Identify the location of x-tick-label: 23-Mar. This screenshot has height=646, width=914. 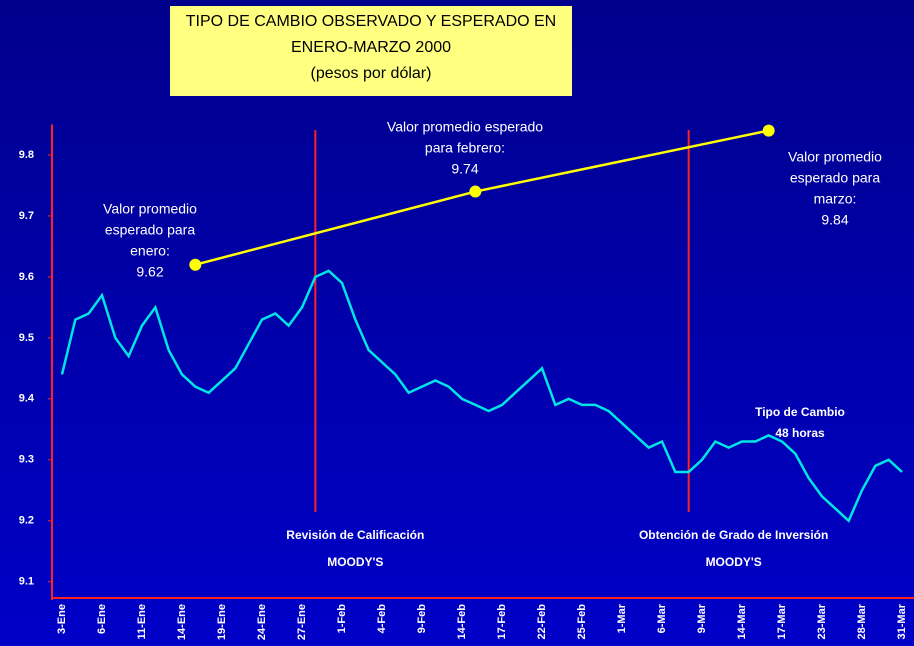
(822, 621).